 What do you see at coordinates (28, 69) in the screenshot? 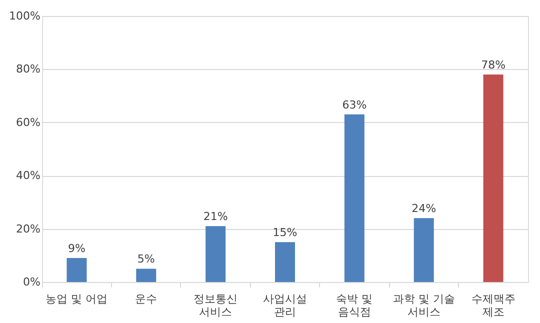
I see `y-tick-label: 80%` at bounding box center [28, 69].